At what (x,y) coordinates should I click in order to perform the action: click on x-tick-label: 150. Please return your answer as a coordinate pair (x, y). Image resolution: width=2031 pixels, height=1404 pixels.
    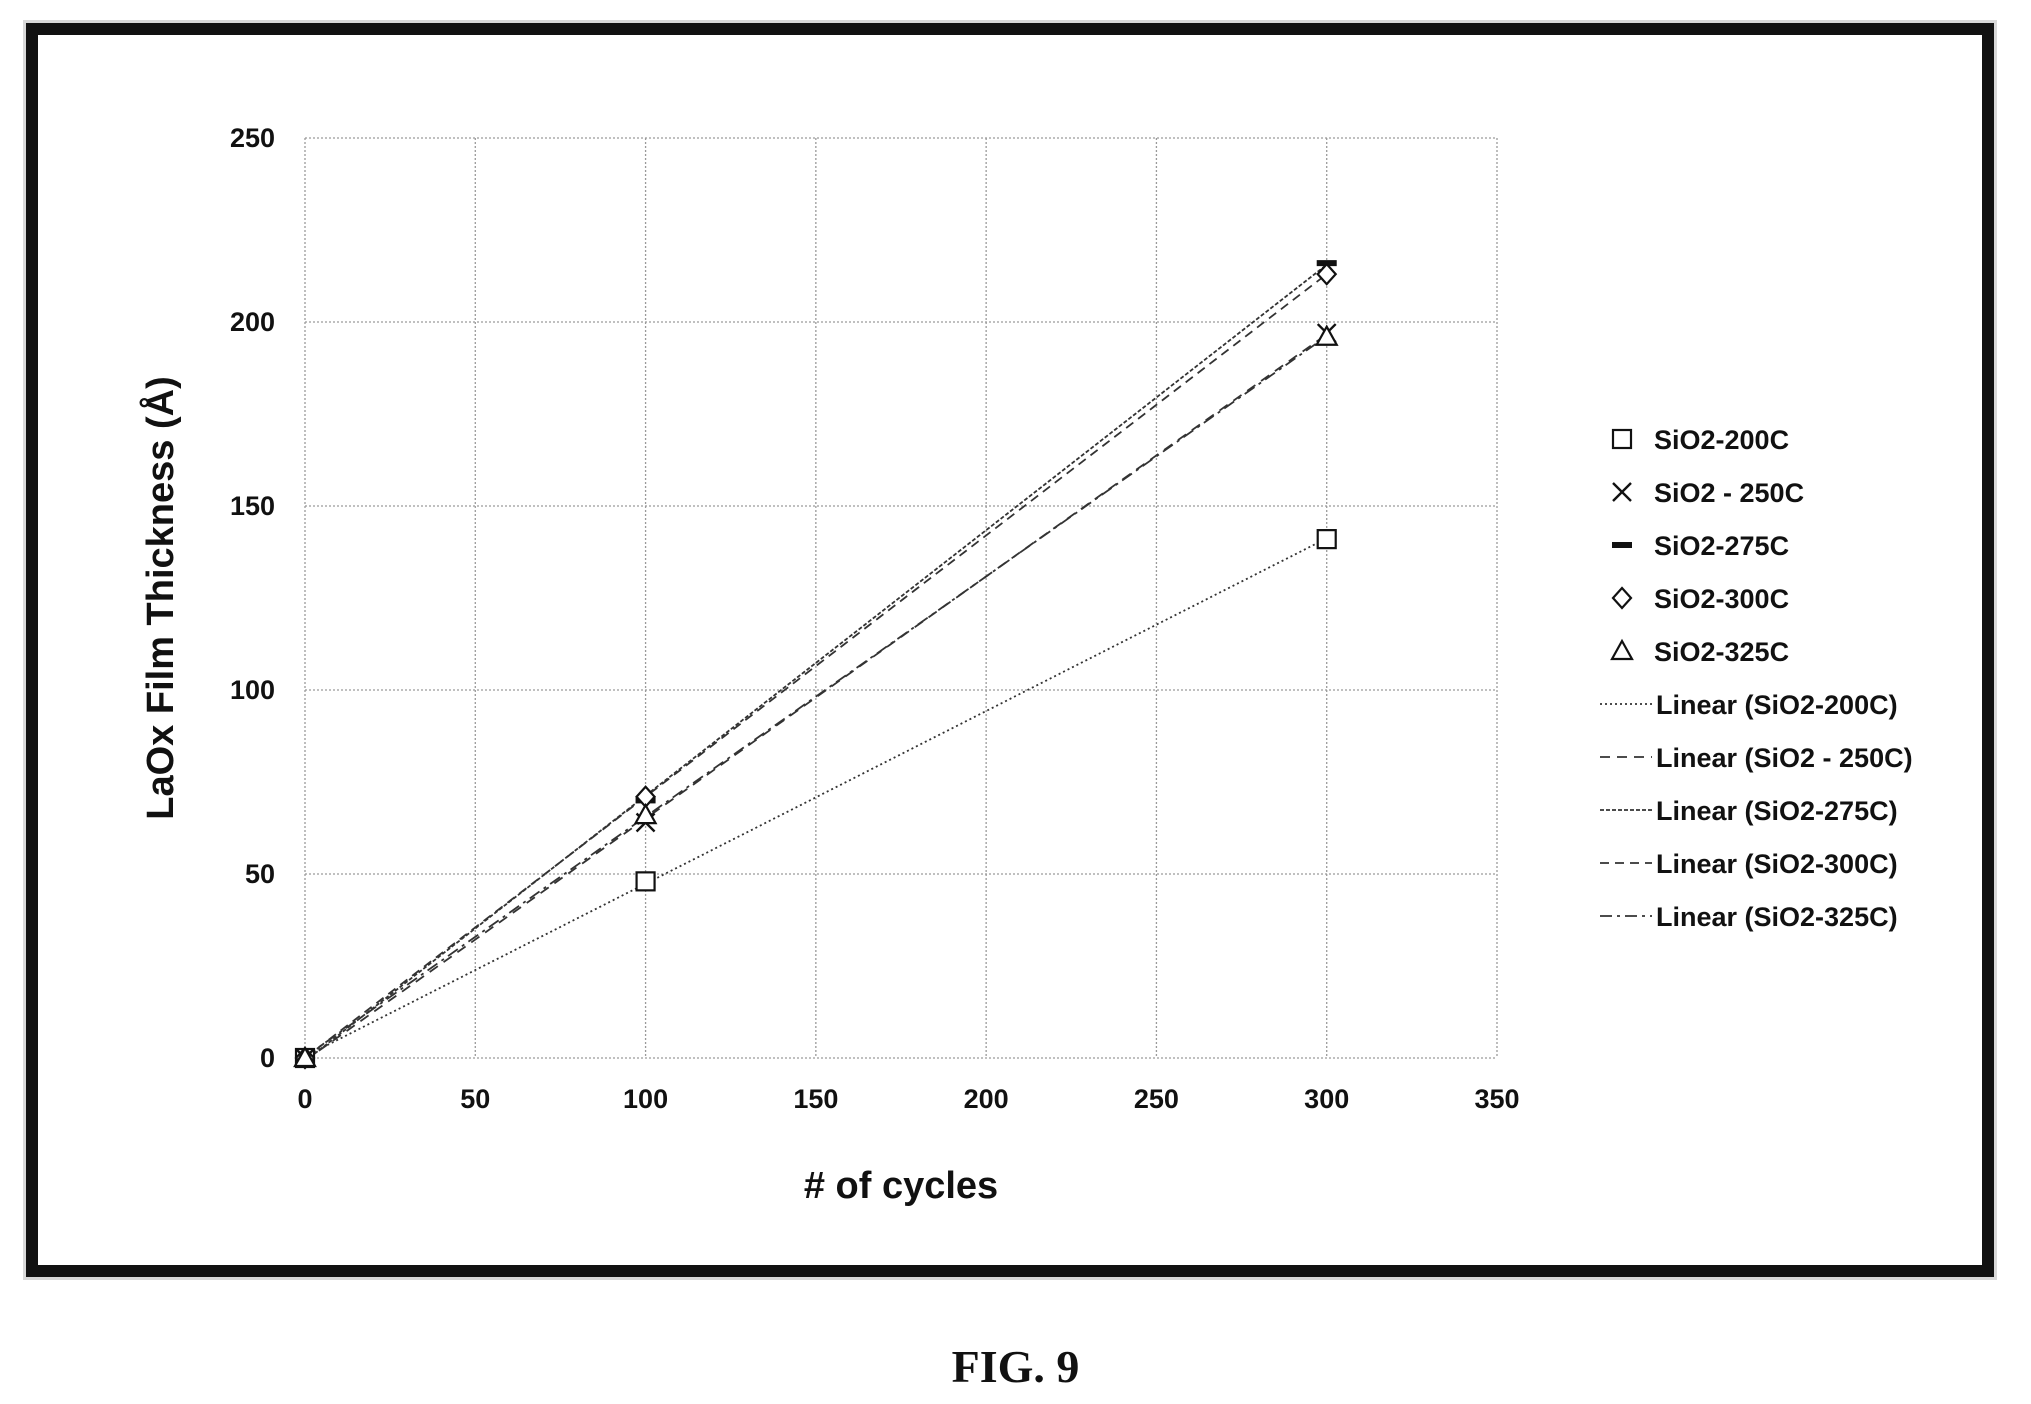
    Looking at the image, I should click on (815, 1099).